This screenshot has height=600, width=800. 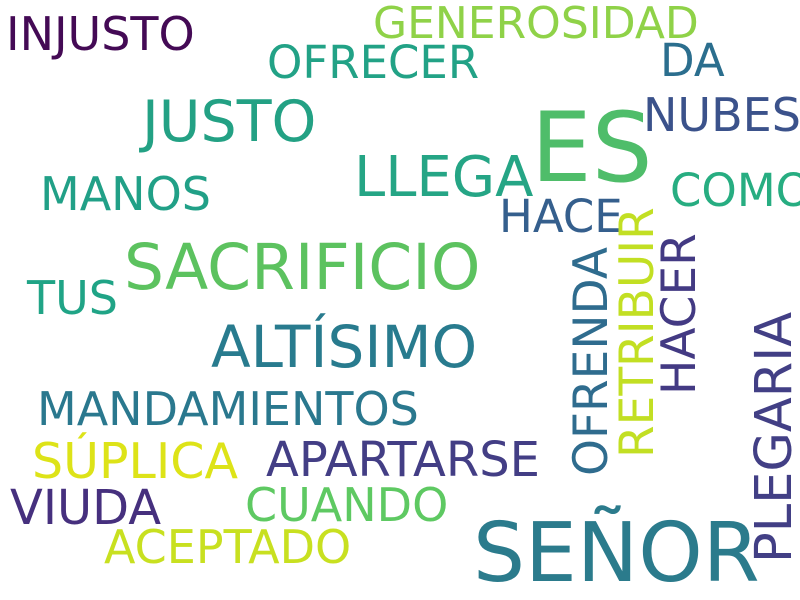 What do you see at coordinates (692, 60) in the screenshot?
I see `word-da: DA` at bounding box center [692, 60].